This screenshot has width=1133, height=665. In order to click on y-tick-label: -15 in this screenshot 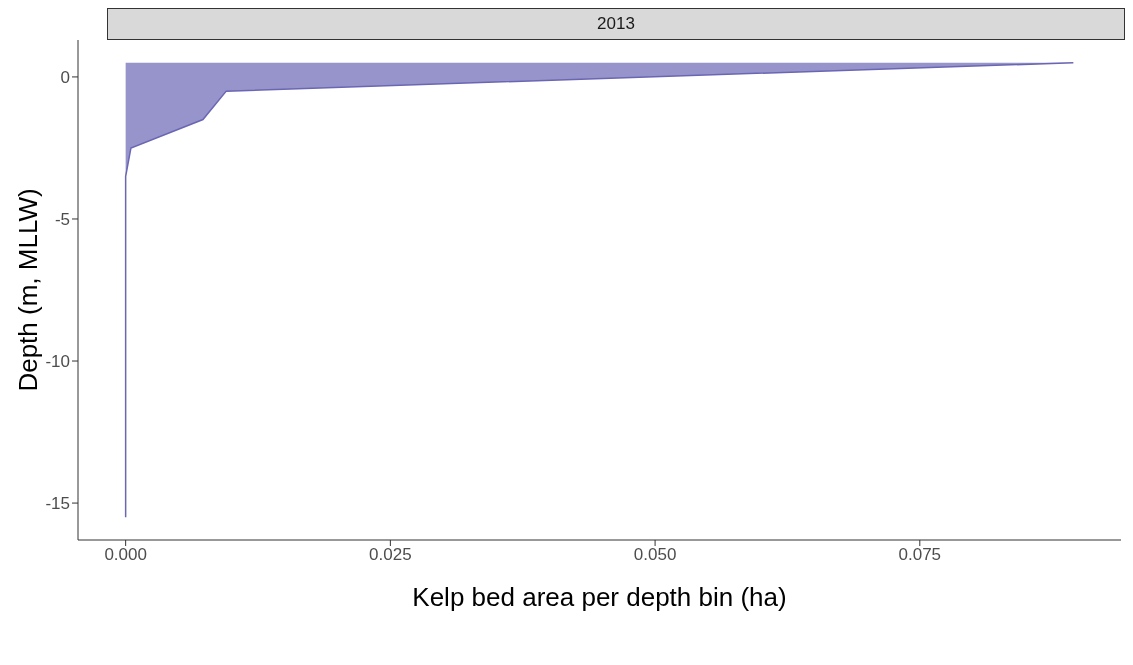, I will do `click(57, 504)`.